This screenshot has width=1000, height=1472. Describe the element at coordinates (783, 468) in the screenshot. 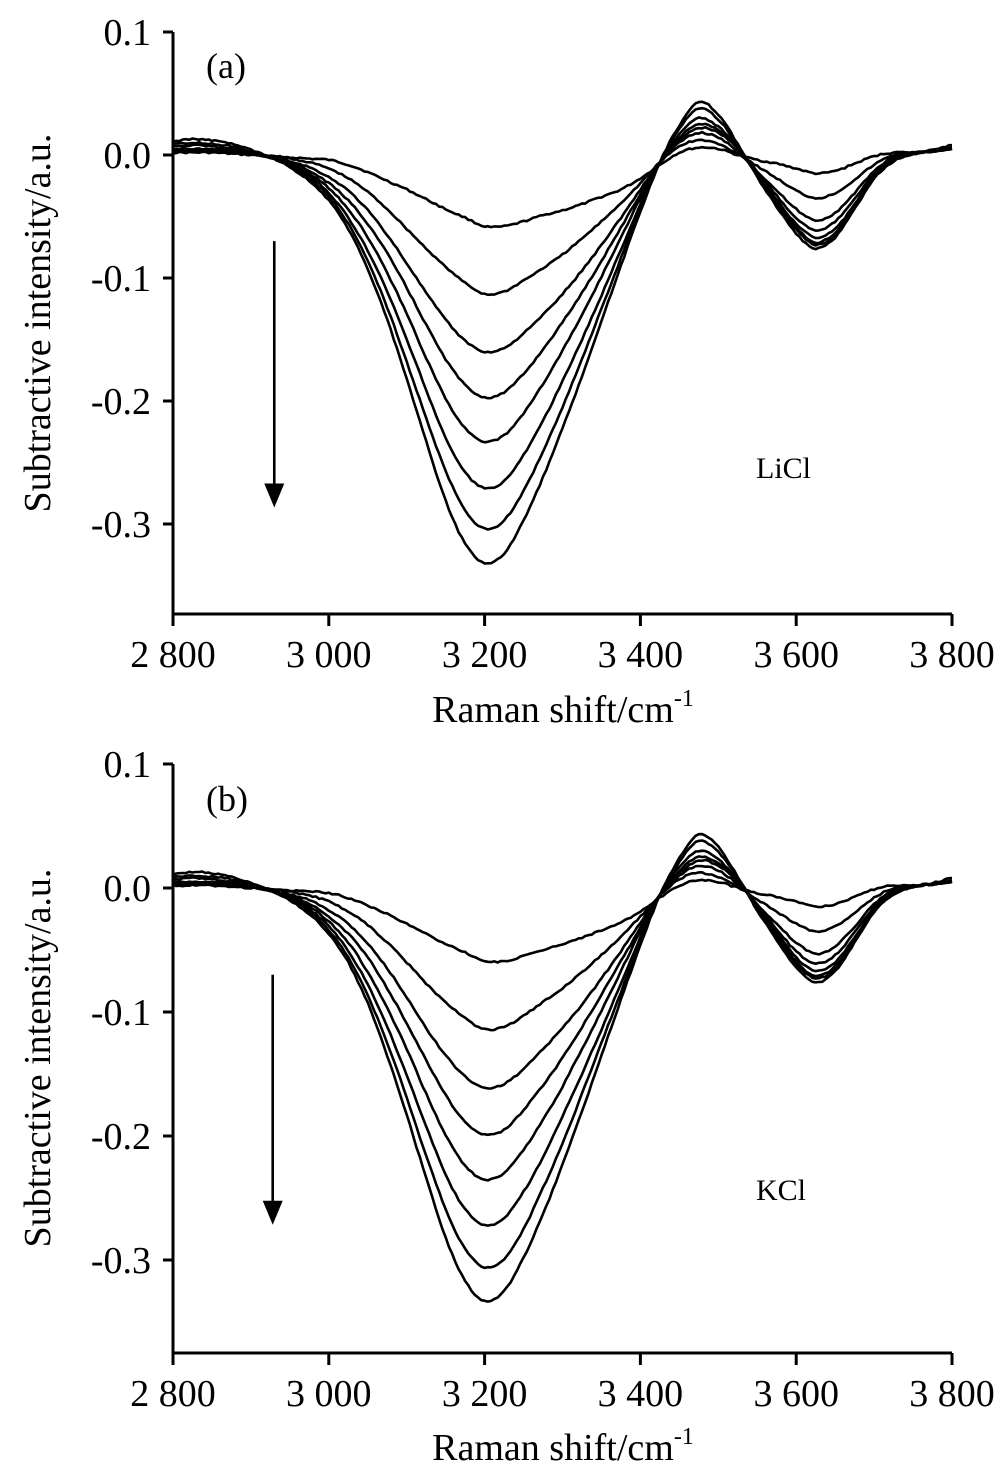

I see `salt-annotation: LiCl` at that location.